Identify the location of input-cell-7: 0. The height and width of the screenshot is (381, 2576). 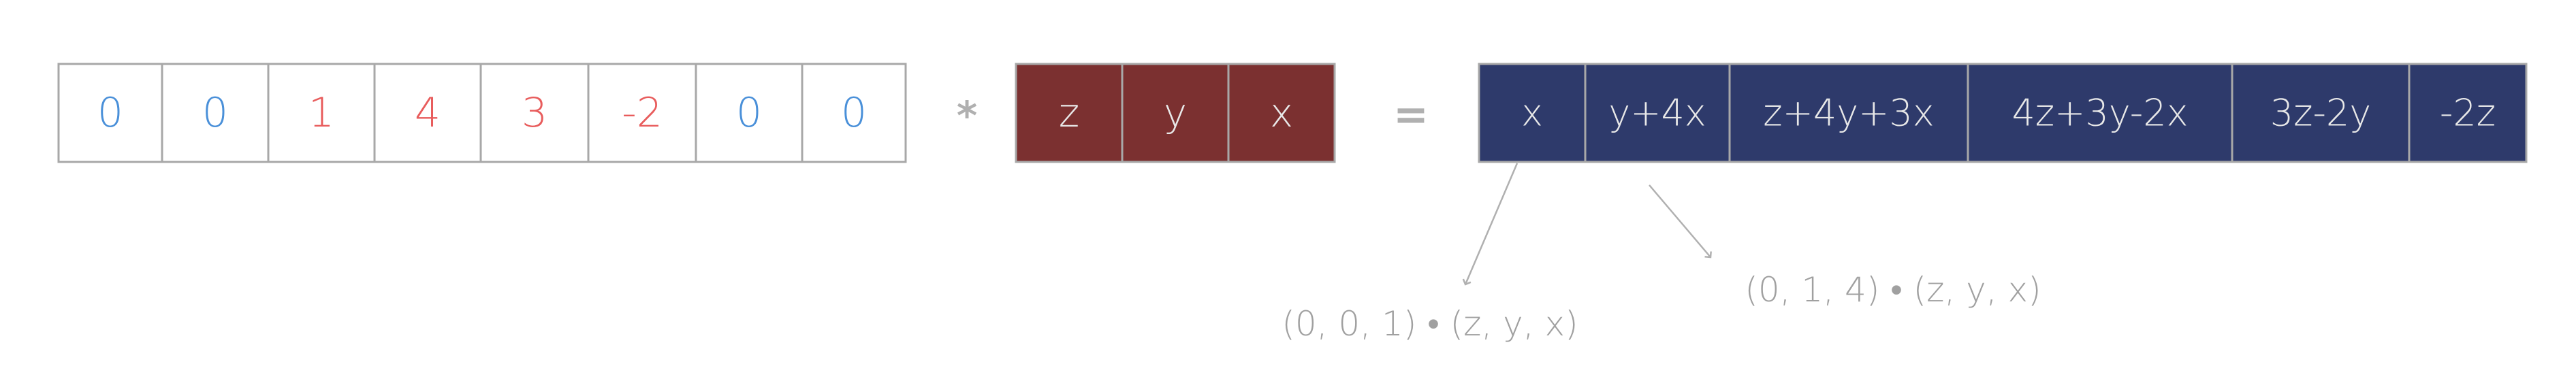
(749, 113).